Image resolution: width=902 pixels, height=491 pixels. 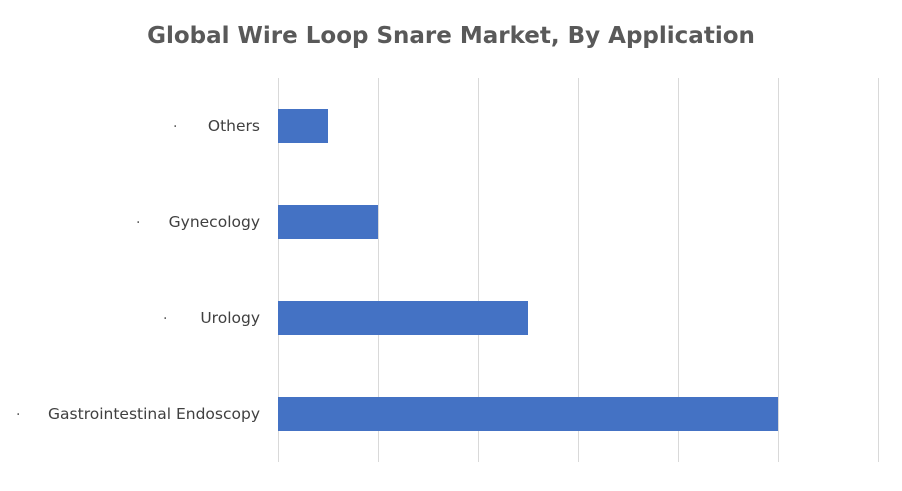 I want to click on bar-gastrointestinal-endoscopy, so click(x=528, y=414).